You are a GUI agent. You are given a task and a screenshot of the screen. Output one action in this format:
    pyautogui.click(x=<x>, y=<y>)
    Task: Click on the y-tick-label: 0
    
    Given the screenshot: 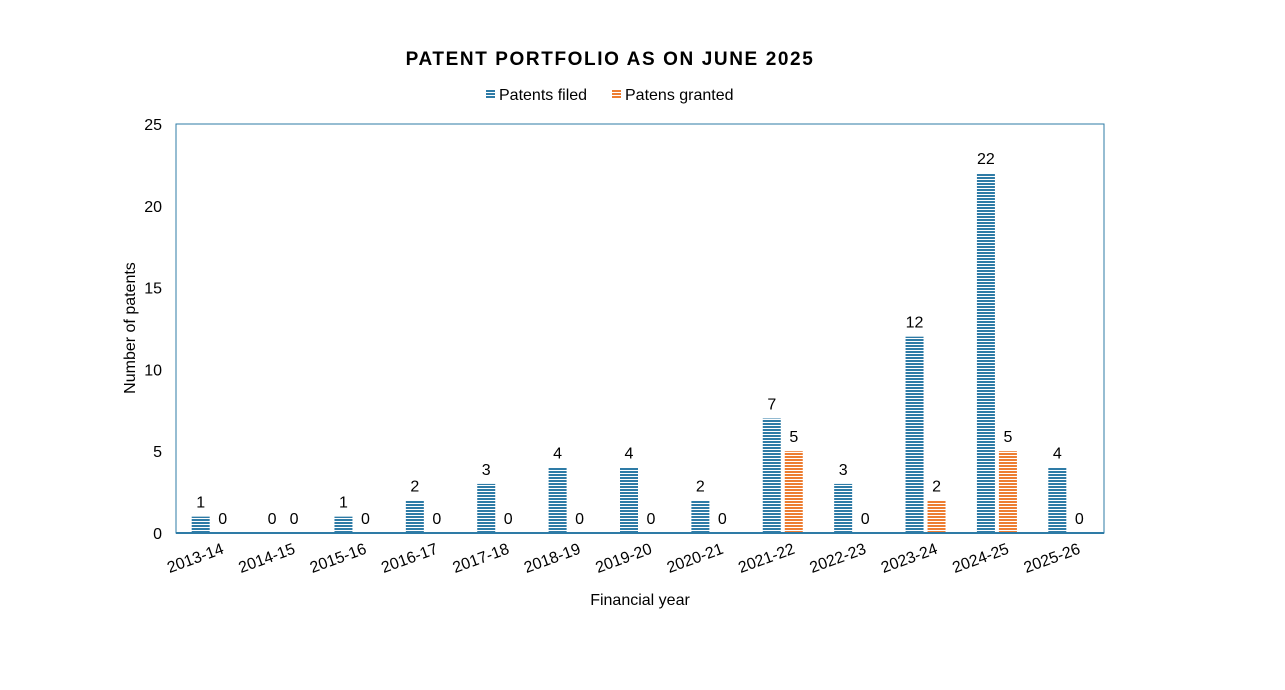 What is the action you would take?
    pyautogui.click(x=157, y=534)
    